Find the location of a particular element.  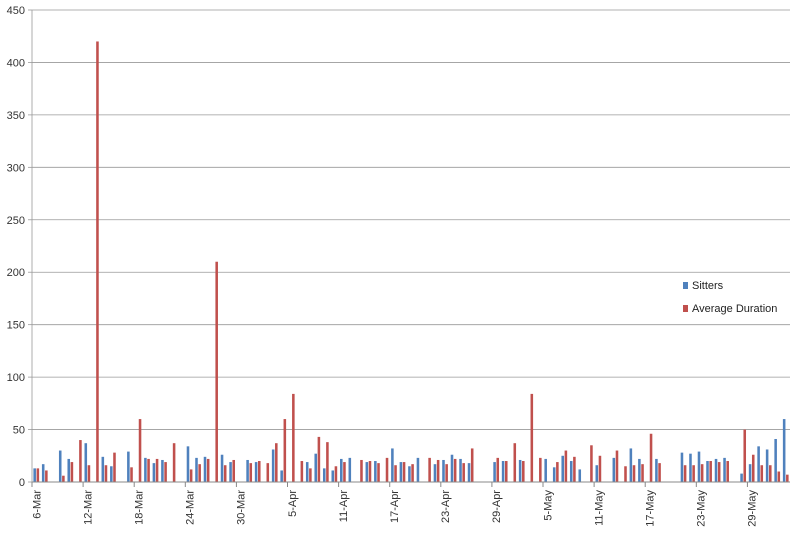

y-tick-label: 250 is located at coordinates (16, 221).